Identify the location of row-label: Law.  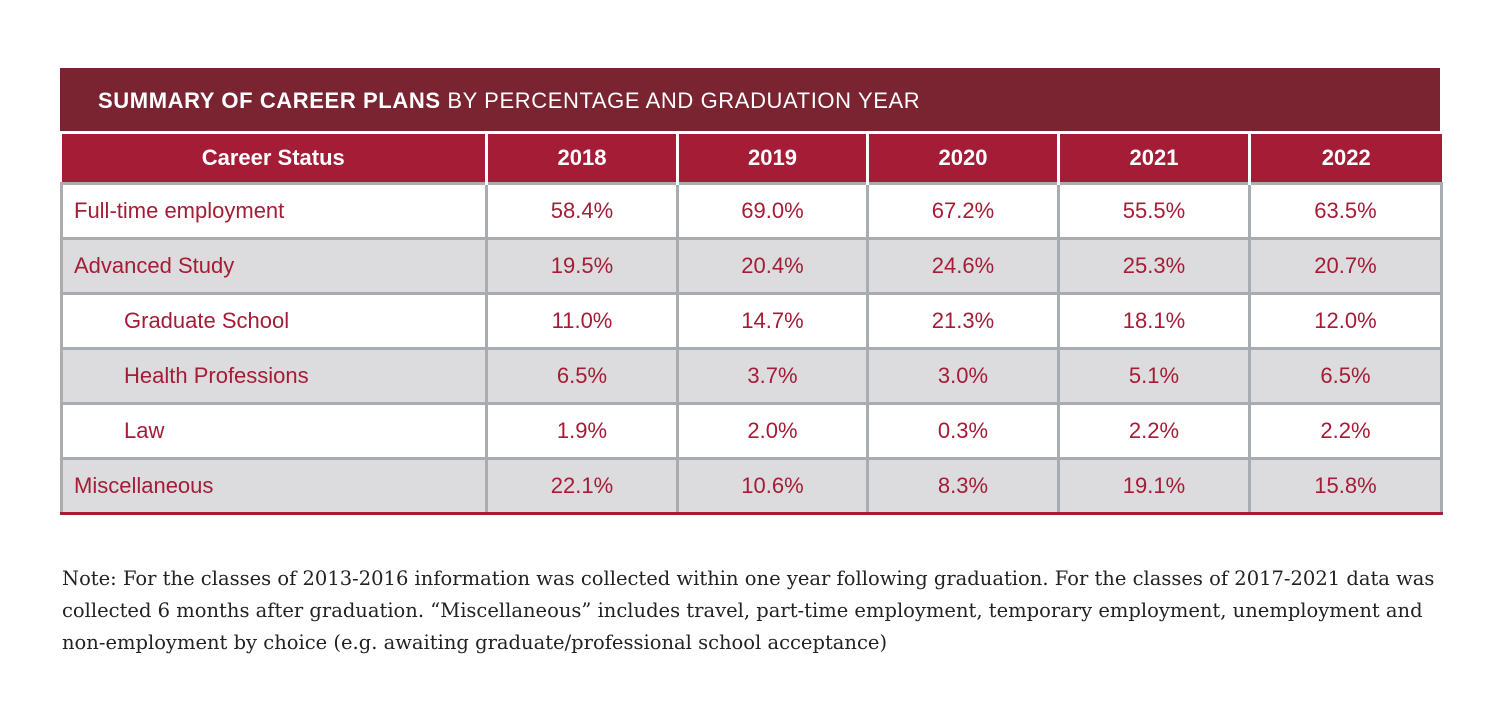
(274, 431).